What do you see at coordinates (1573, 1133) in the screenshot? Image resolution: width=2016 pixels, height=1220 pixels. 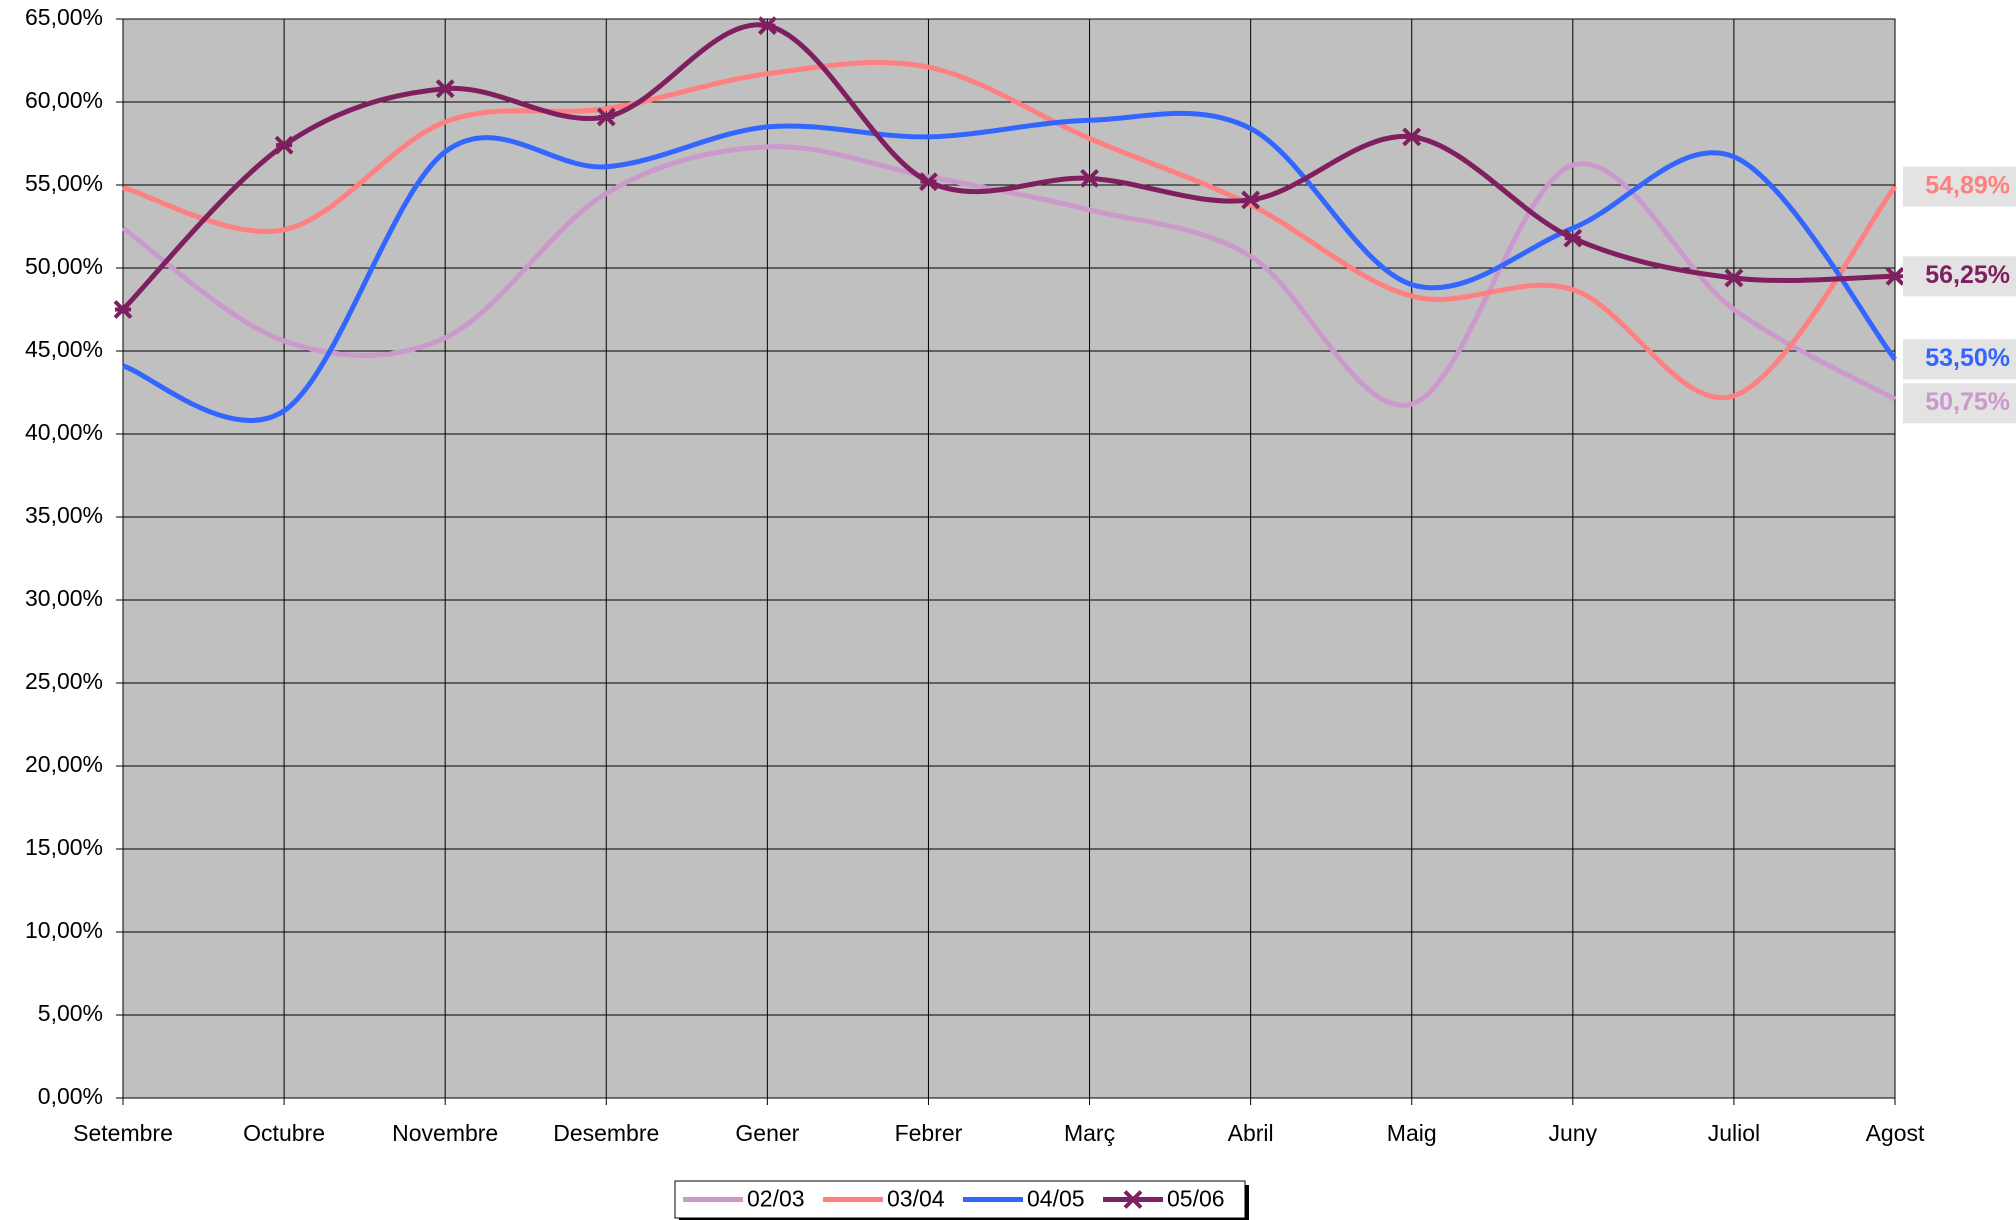 I see `x-tick-label: Juny` at bounding box center [1573, 1133].